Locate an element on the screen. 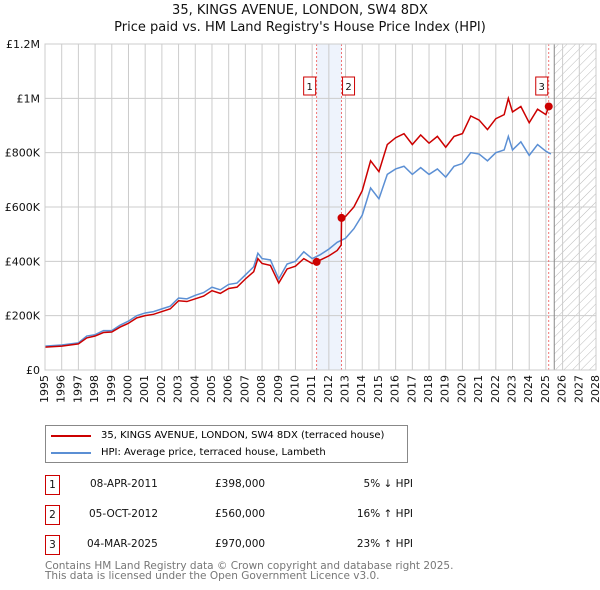  transaction-marker: 2 is located at coordinates (52, 515).